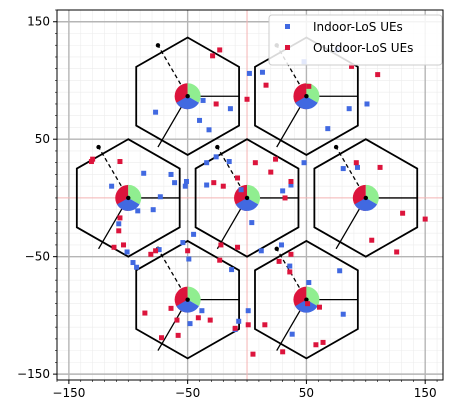 The width and height of the screenshot is (451, 413). Describe the element at coordinates (37, 257) in the screenshot. I see `y-tick-label: −50` at that location.